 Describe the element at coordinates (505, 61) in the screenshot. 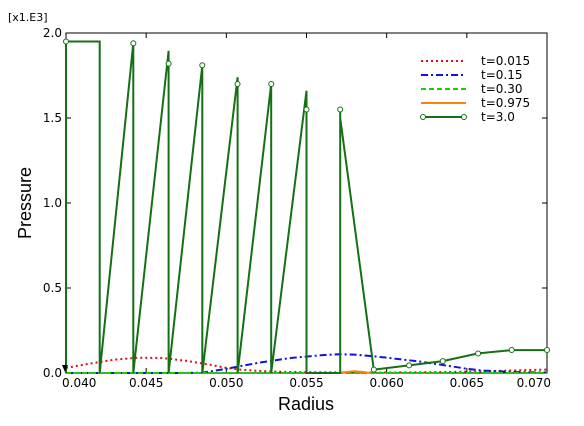

I see `legend-label: t=0.015` at that location.